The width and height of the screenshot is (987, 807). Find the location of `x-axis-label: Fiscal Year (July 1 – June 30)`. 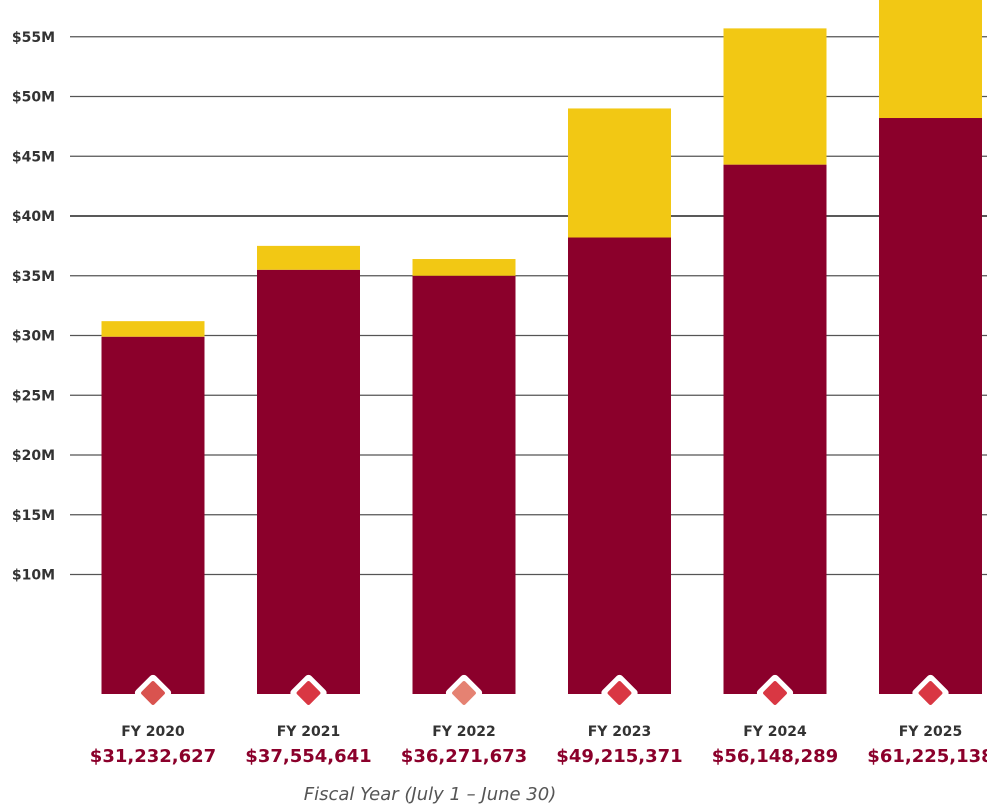

x-axis-label: Fiscal Year (July 1 – June 30) is located at coordinates (430, 794).